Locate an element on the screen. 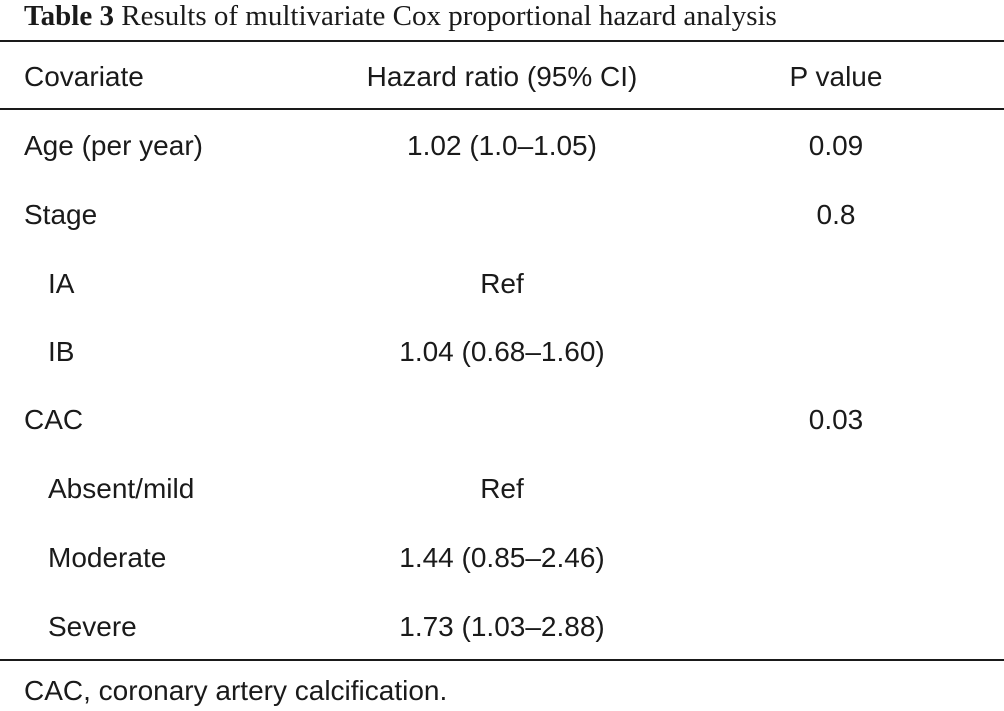 This screenshot has width=1004, height=711. covariate-cell: IB is located at coordinates (61, 351).